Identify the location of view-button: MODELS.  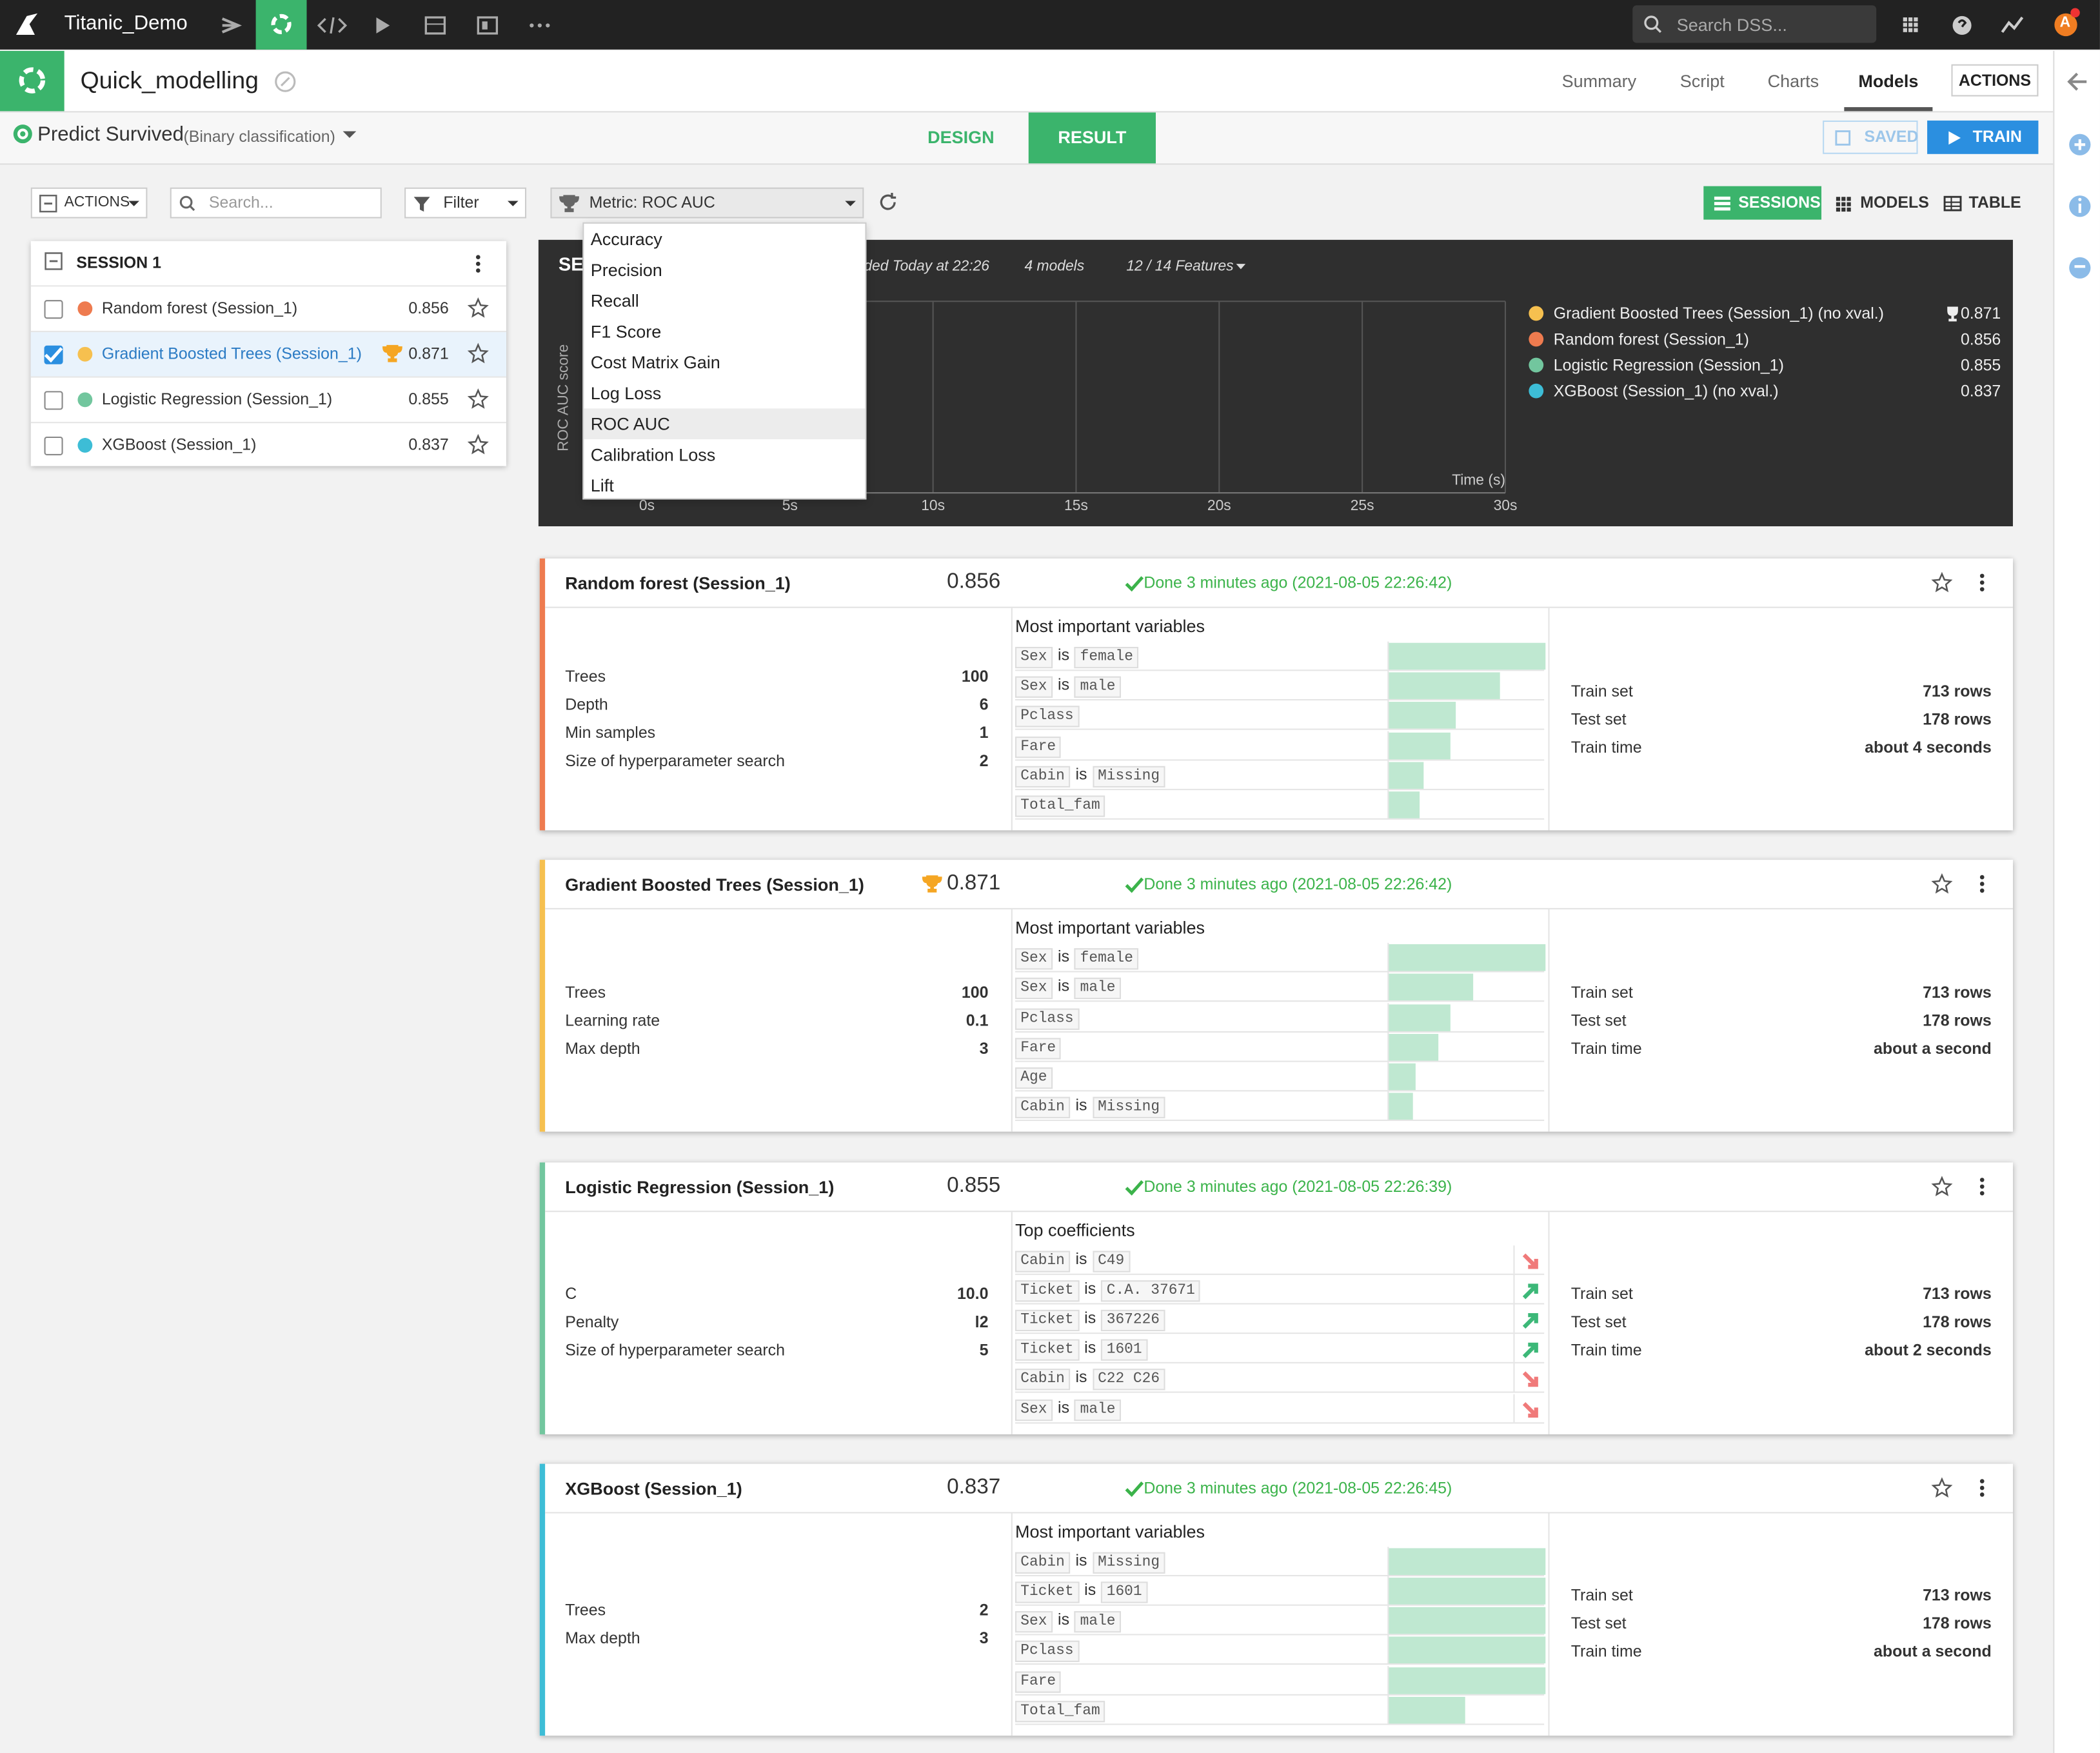
(1882, 203).